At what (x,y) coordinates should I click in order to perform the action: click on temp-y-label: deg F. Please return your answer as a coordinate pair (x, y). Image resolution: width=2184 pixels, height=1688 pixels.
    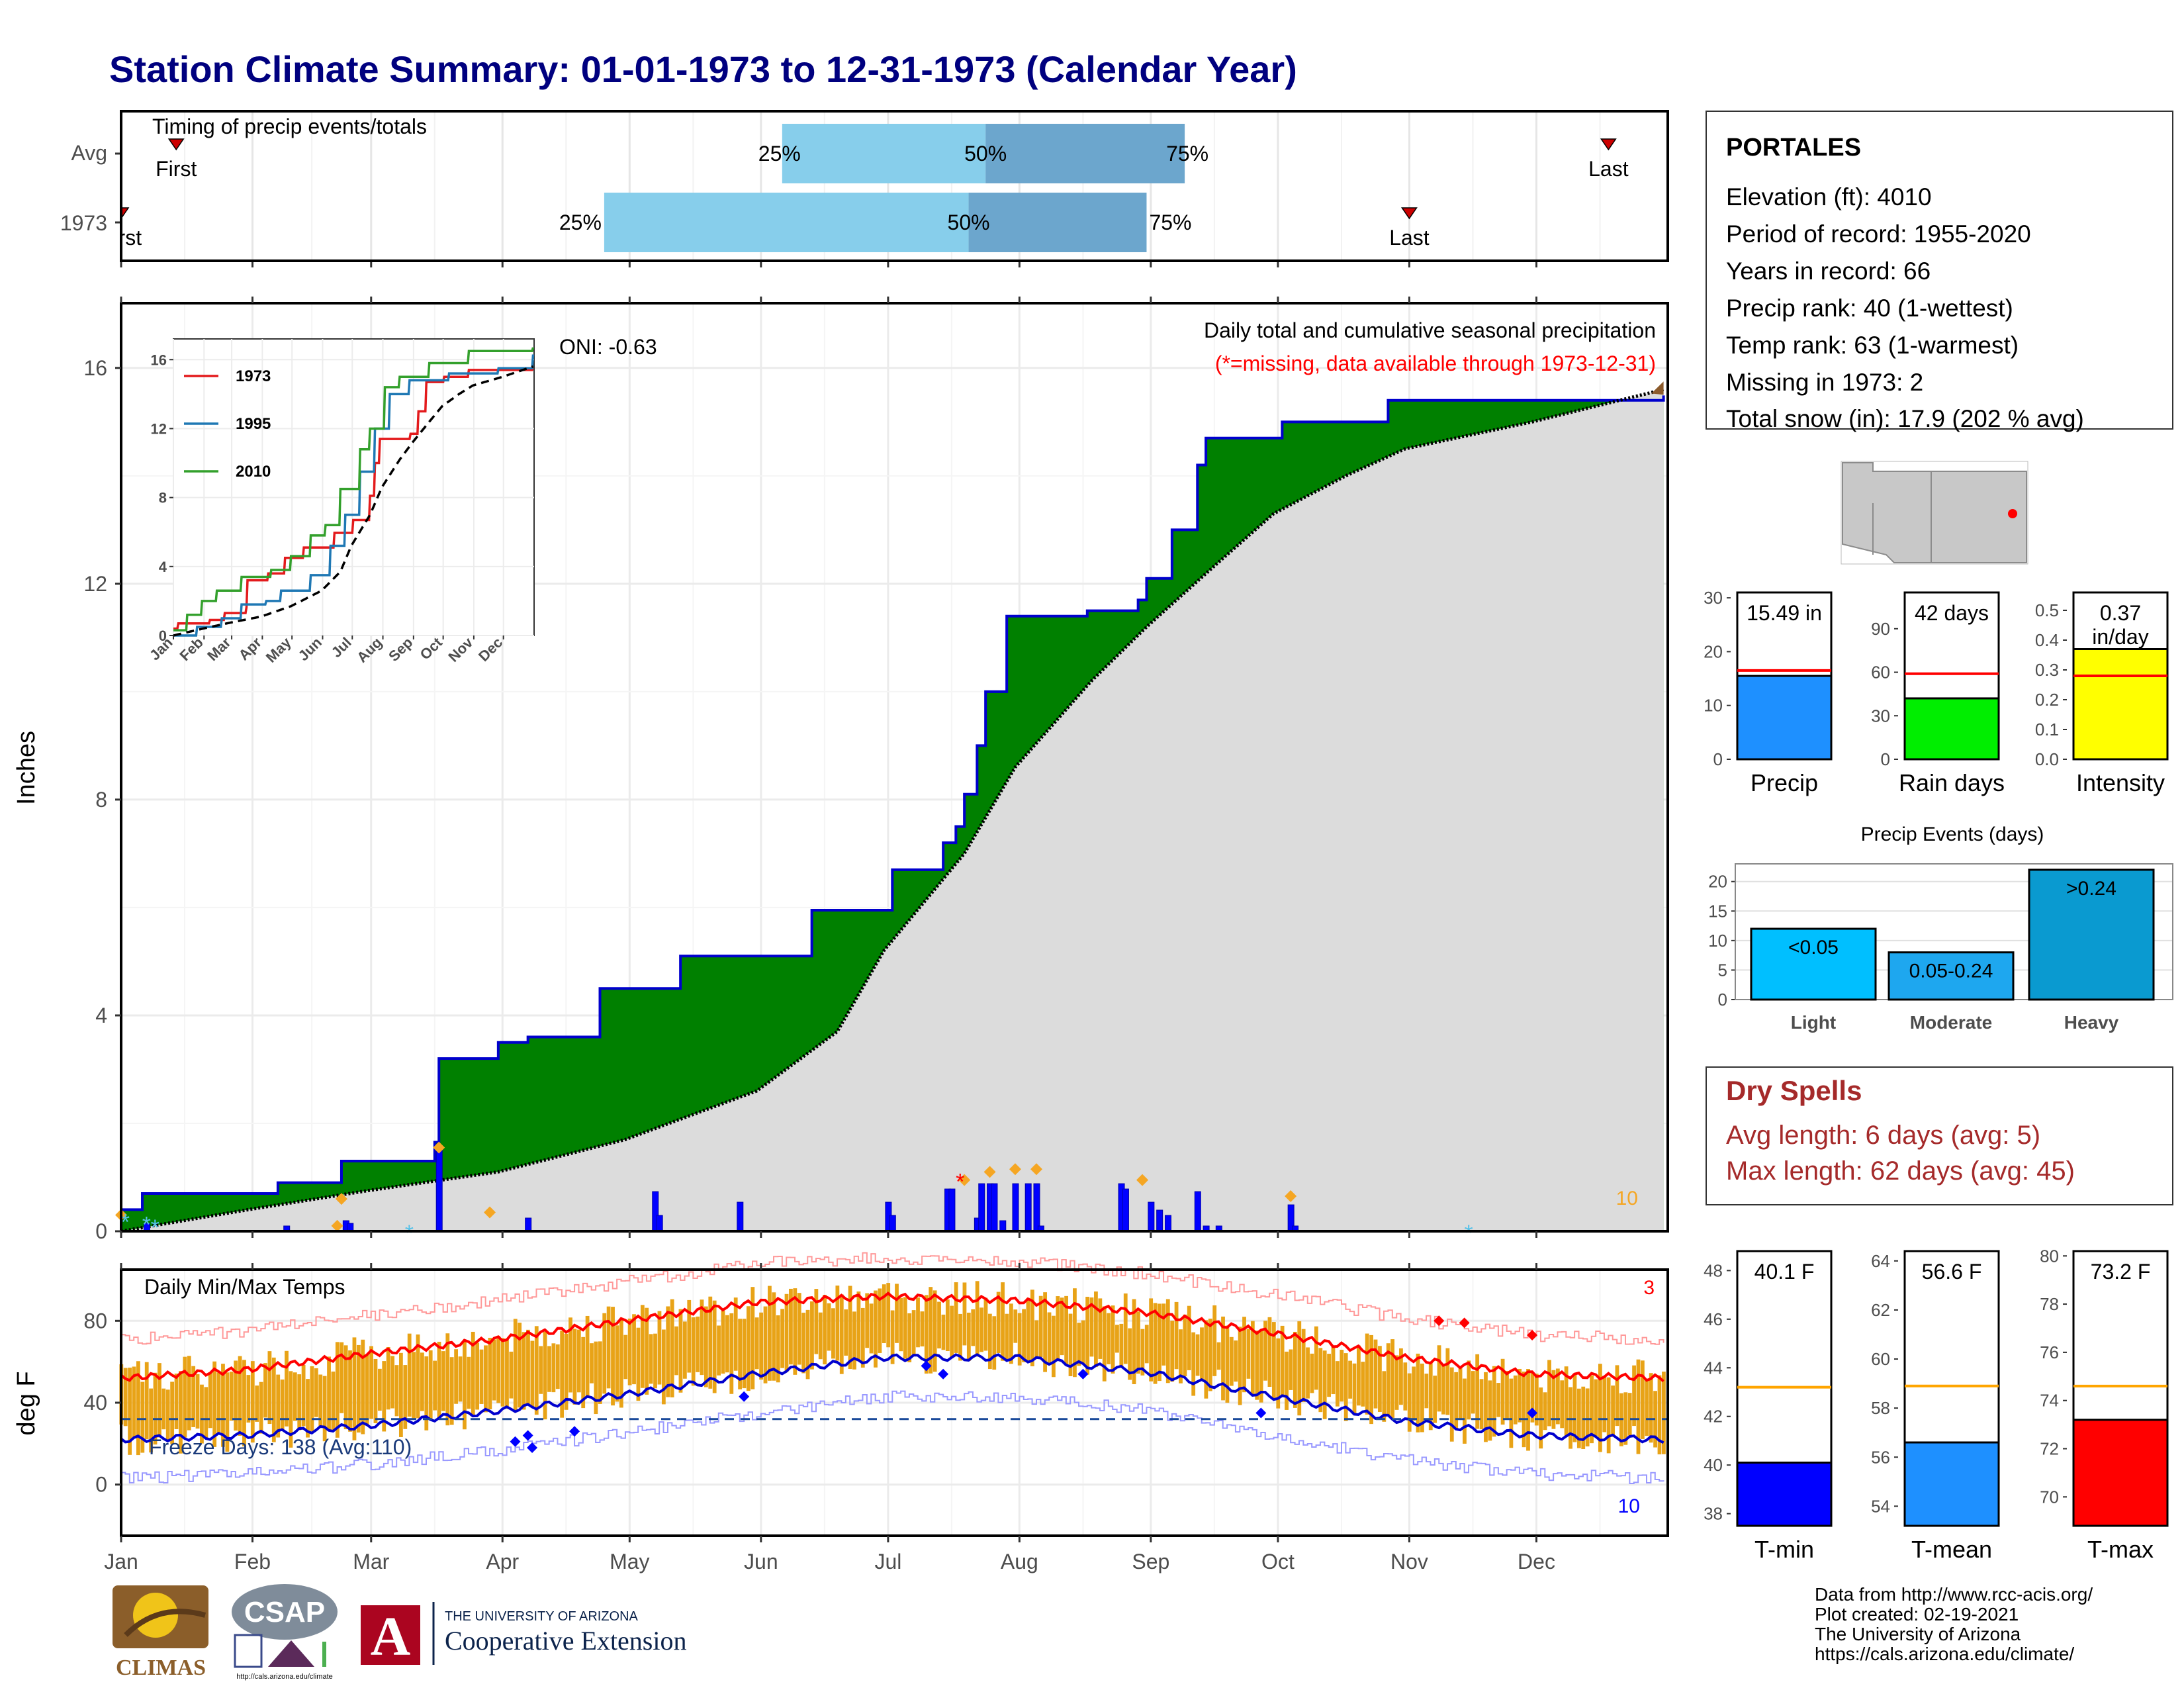
    Looking at the image, I should click on (26, 1403).